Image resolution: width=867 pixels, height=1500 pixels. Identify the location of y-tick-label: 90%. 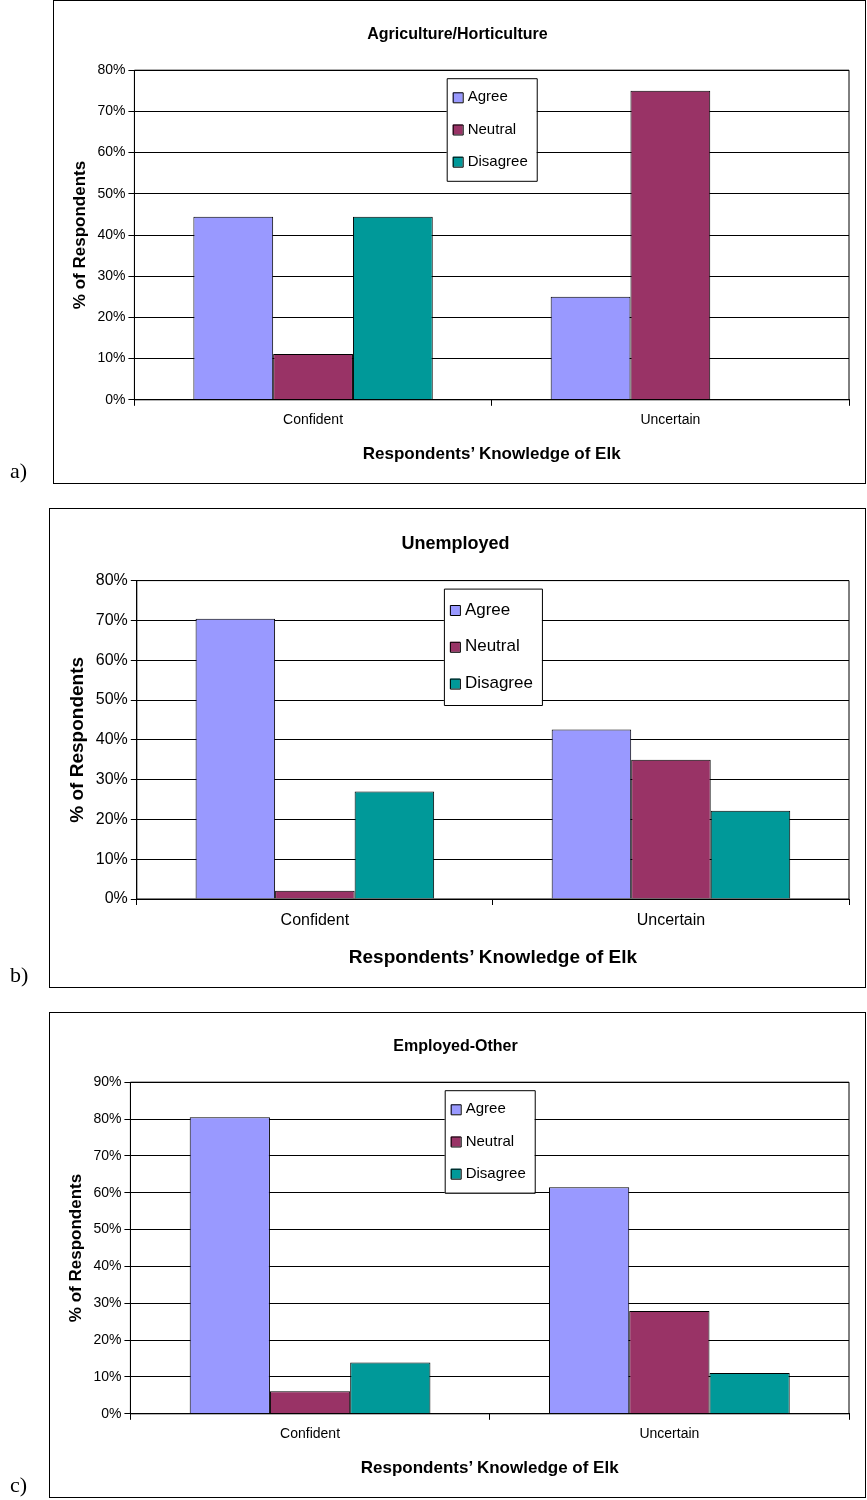
(107, 1081).